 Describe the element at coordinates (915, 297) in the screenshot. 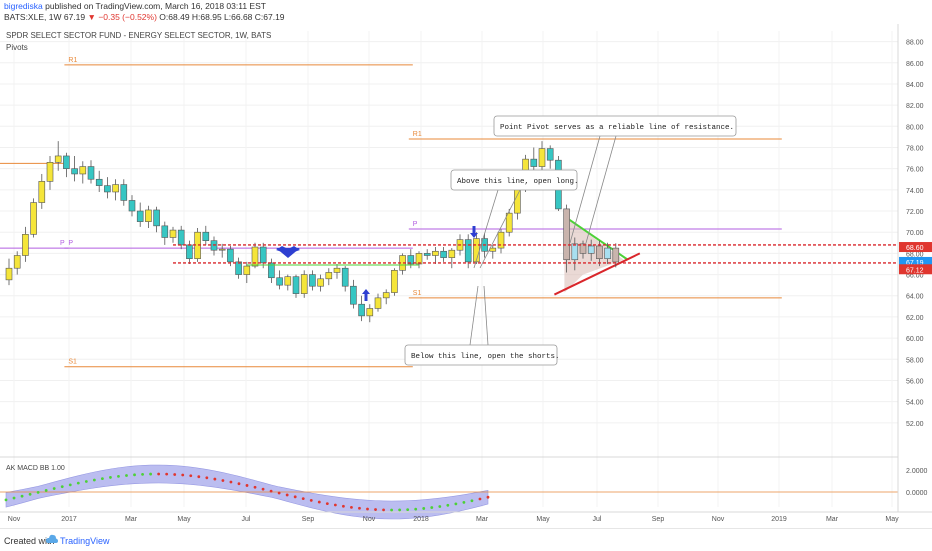

I see `y-tick-label: 64.00` at that location.